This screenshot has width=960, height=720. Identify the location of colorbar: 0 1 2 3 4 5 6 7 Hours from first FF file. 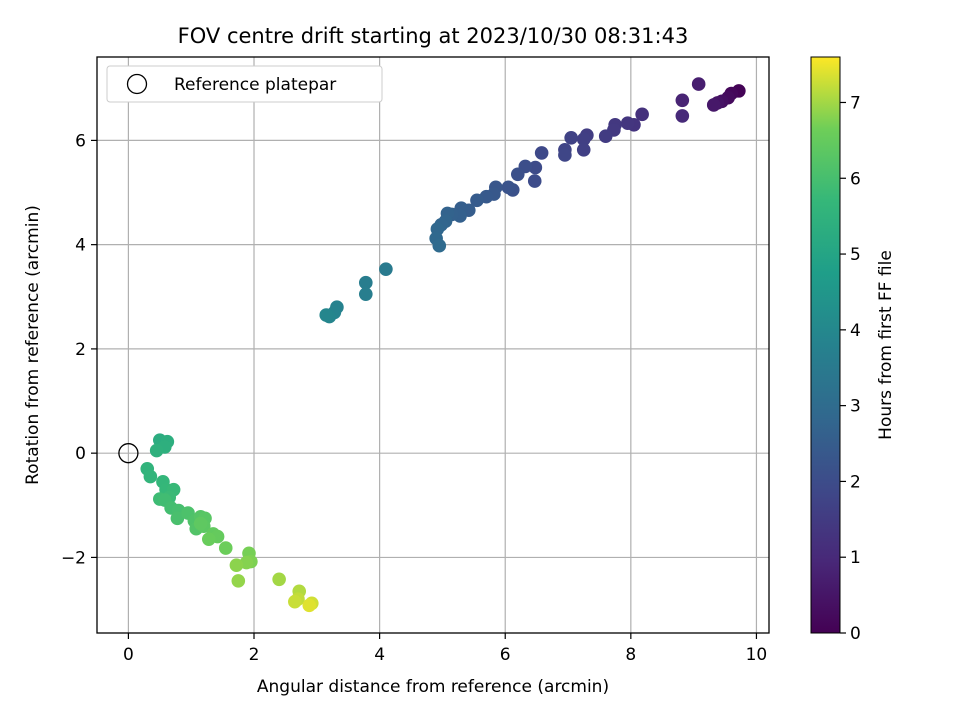
(853, 350).